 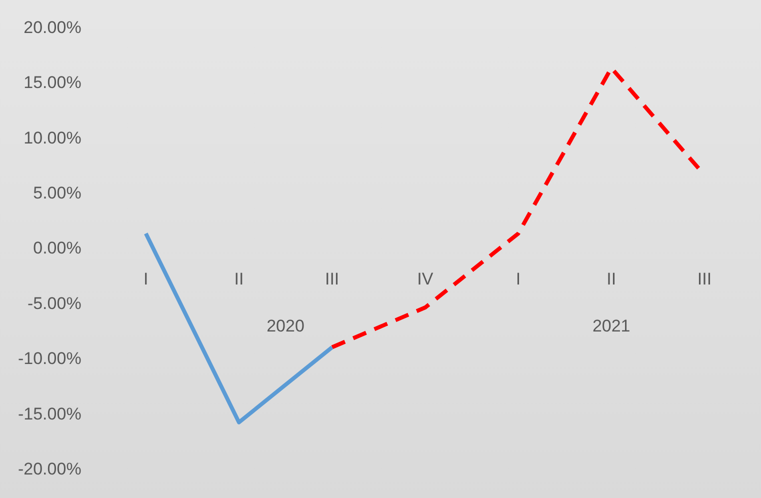 What do you see at coordinates (50, 468) in the screenshot?
I see `y-tick-label: -20.00%` at bounding box center [50, 468].